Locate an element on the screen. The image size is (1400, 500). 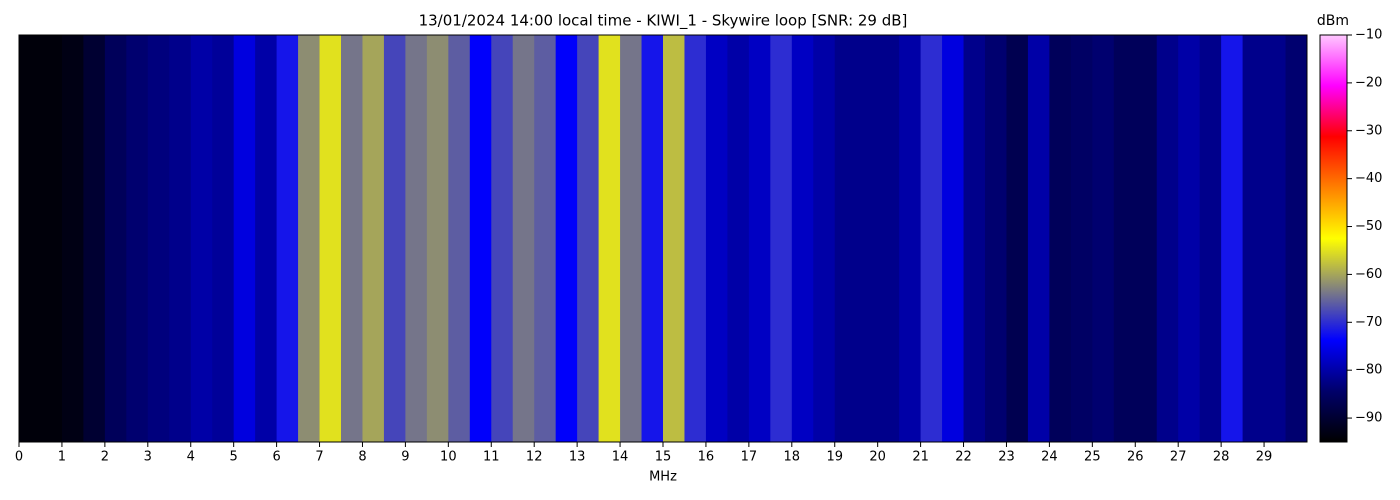
x-tick-label: 22 is located at coordinates (963, 457).